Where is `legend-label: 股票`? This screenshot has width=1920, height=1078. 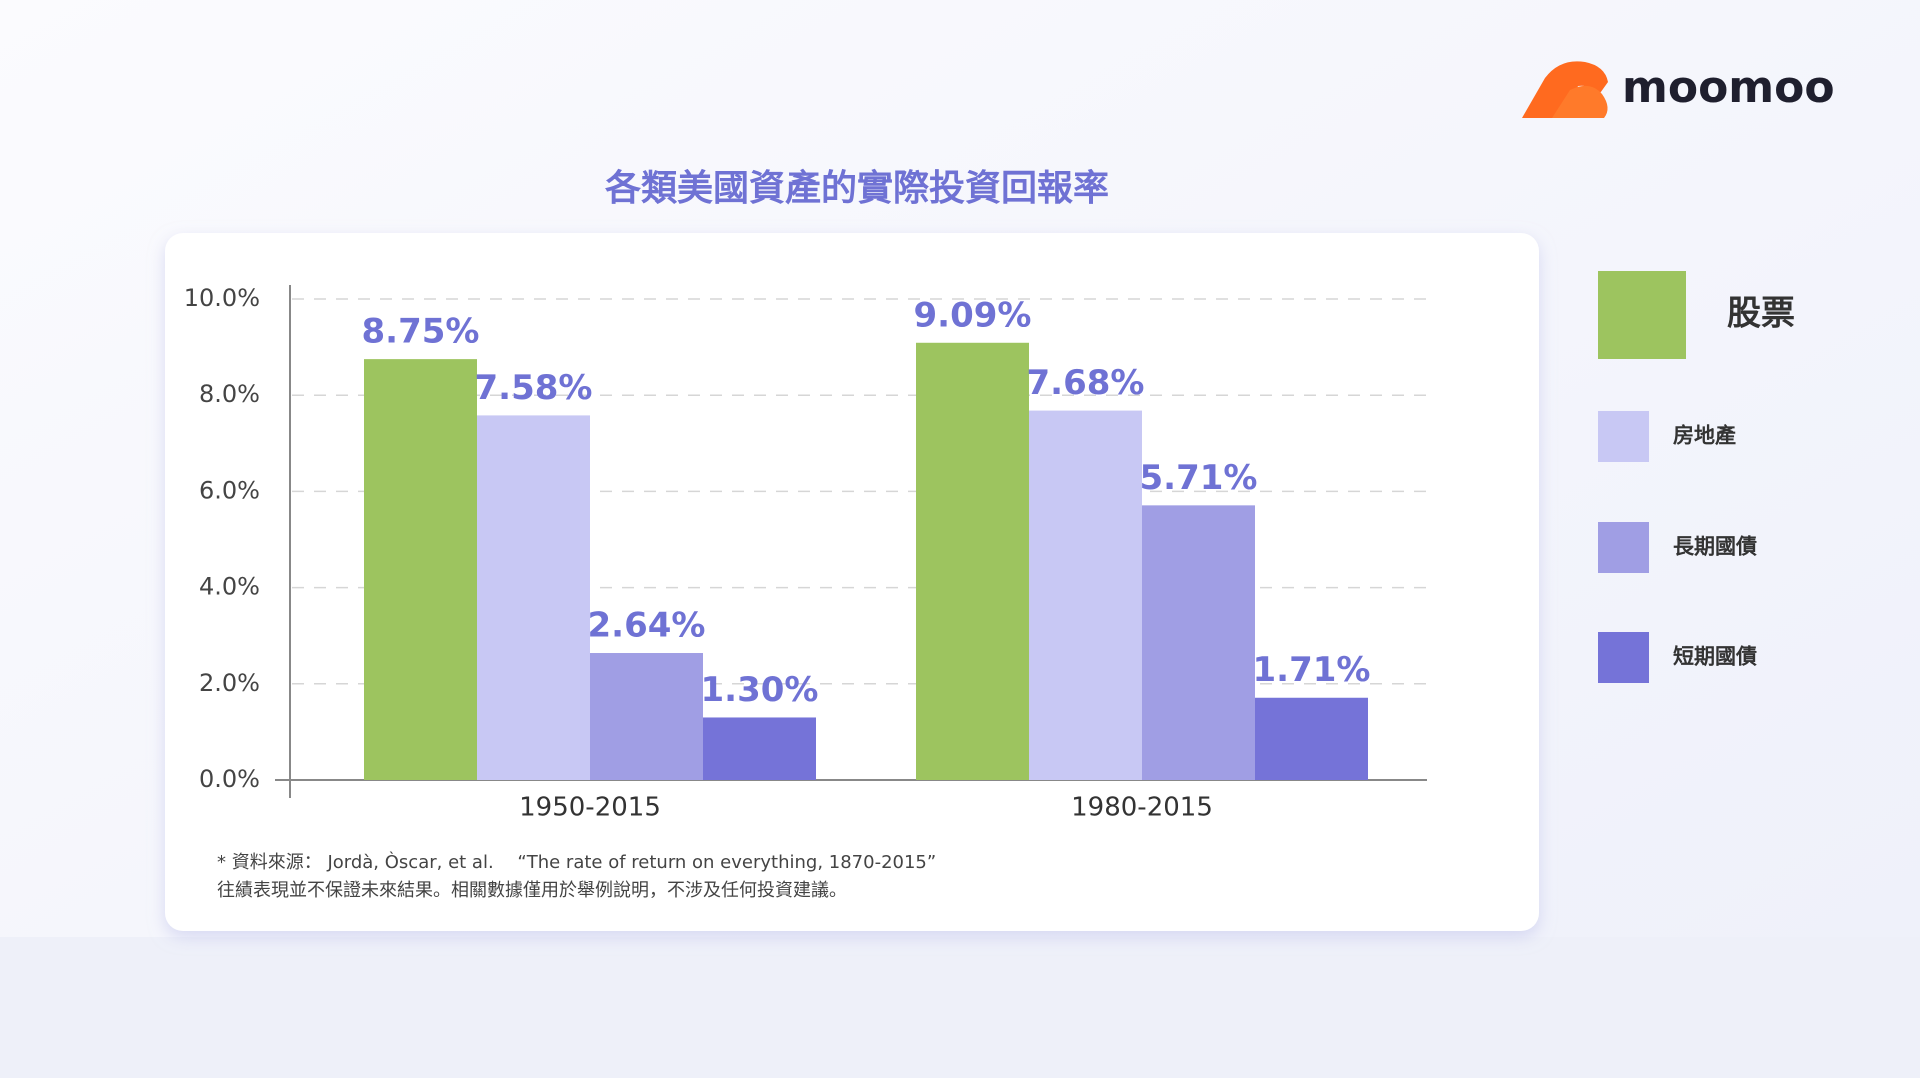 legend-label: 股票 is located at coordinates (1761, 314).